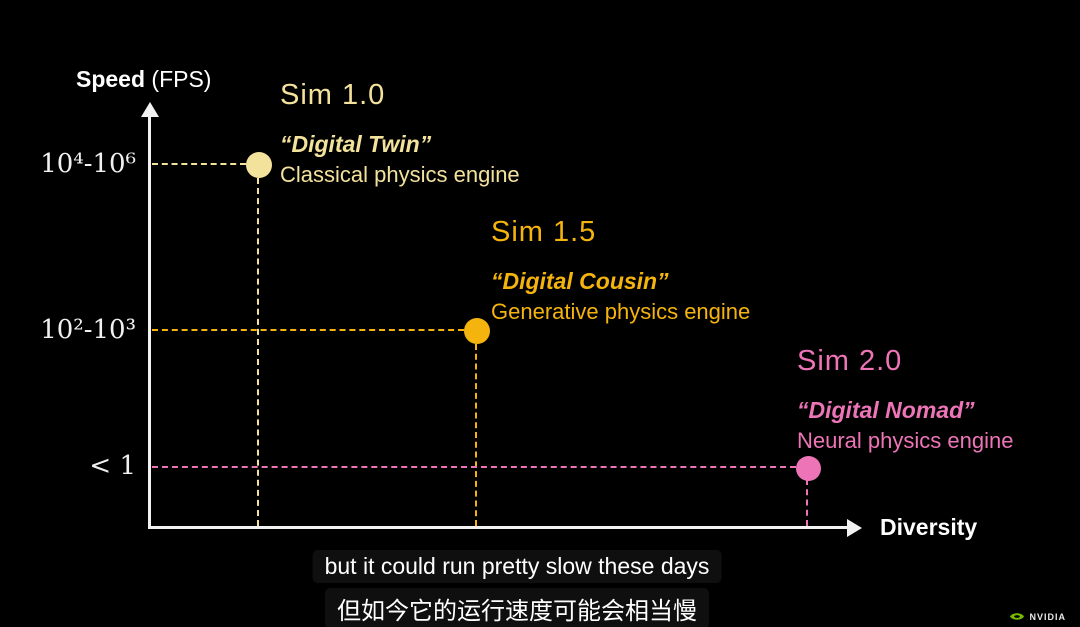  What do you see at coordinates (477, 331) in the screenshot?
I see `sim-1-5-point` at bounding box center [477, 331].